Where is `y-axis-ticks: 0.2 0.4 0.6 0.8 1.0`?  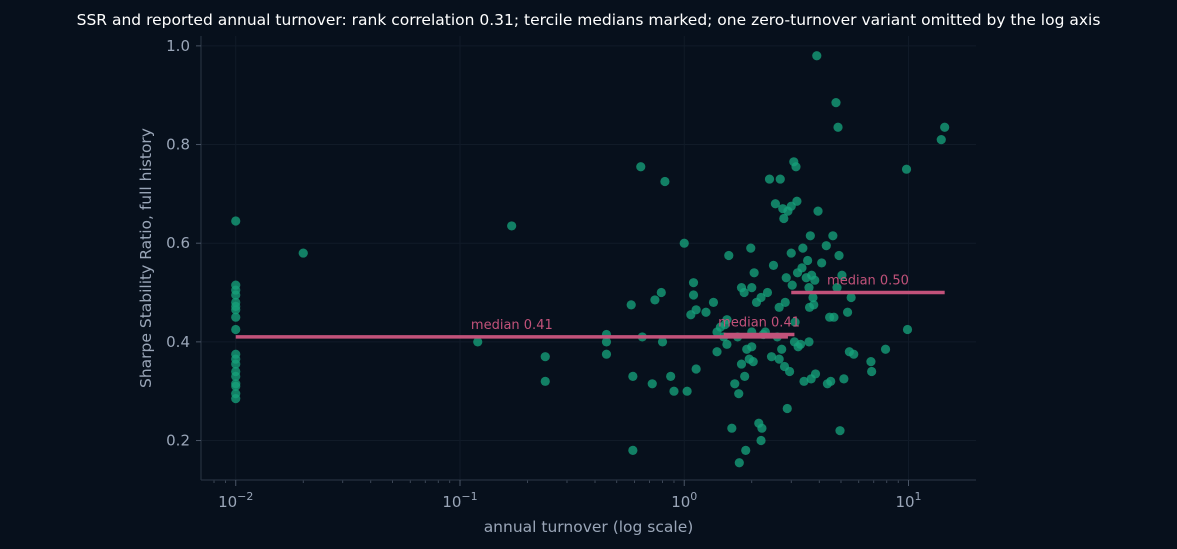 y-axis-ticks: 0.2 0.4 0.6 0.8 1.0 is located at coordinates (183, 243).